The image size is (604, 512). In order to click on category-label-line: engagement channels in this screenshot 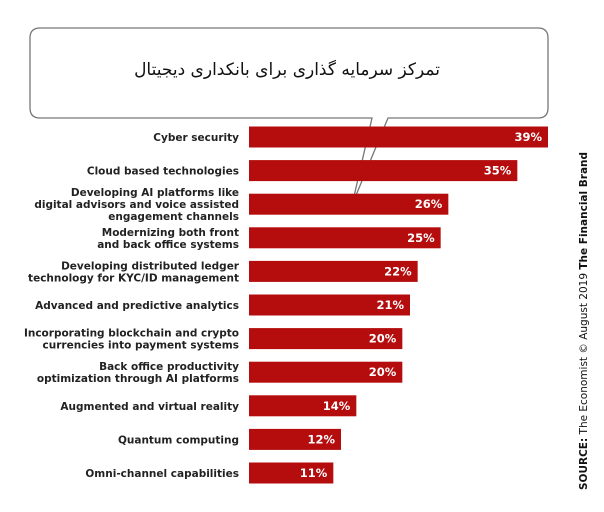, I will do `click(173, 217)`.